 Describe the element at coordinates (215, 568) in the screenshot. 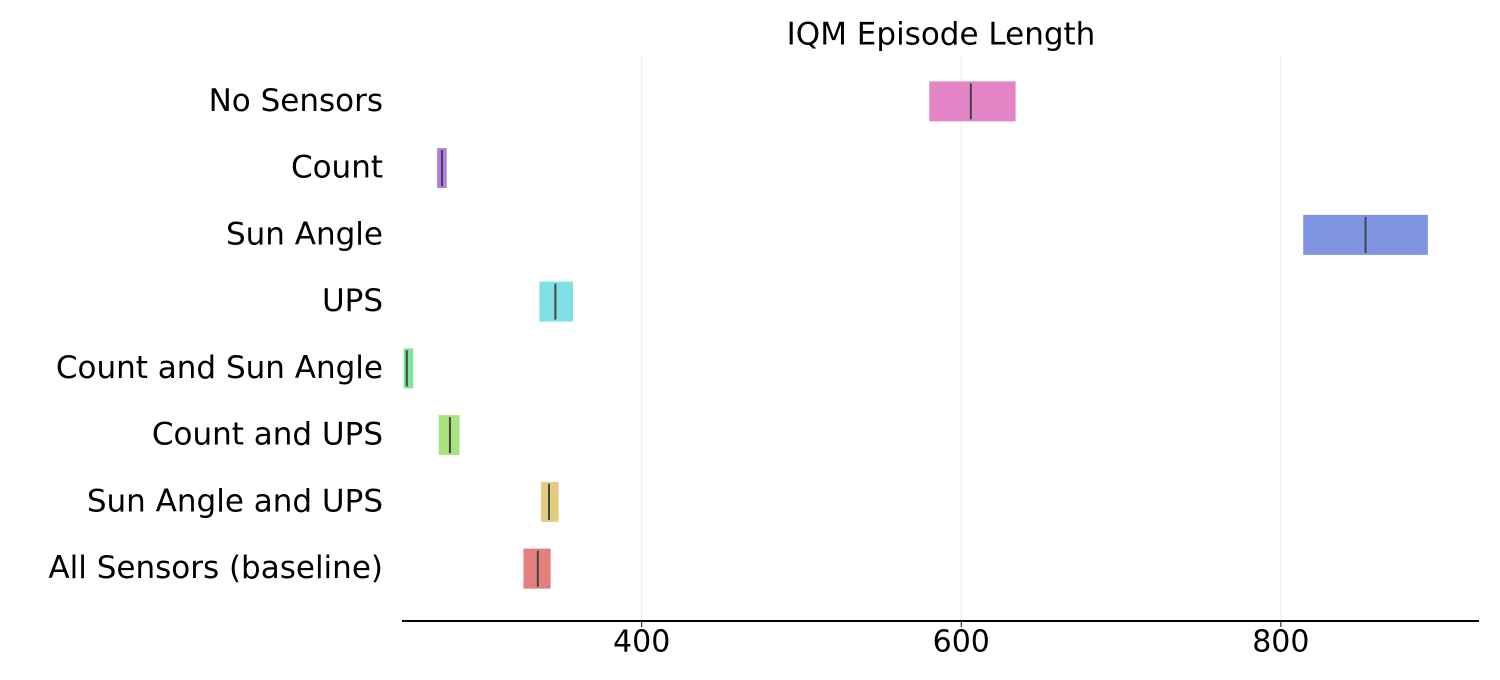

I see `y-tick-label: All Sensors (baseline)` at that location.